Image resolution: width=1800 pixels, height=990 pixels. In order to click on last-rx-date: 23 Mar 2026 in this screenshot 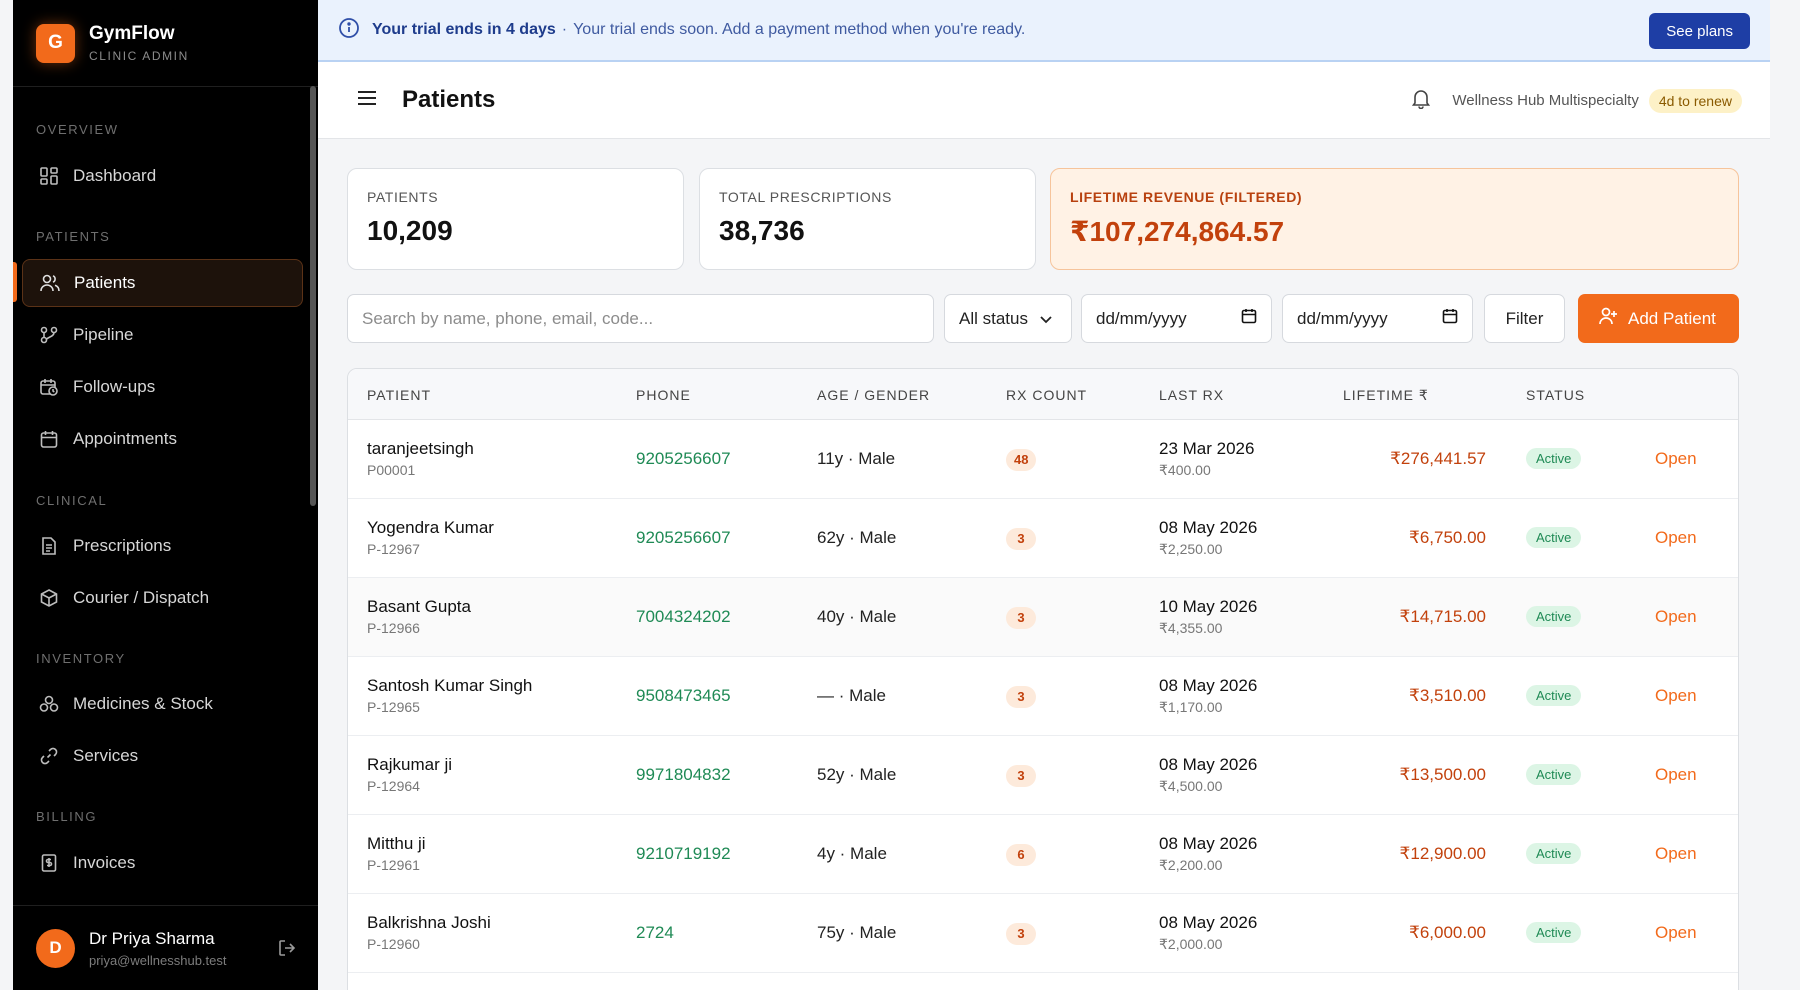, I will do `click(1207, 448)`.